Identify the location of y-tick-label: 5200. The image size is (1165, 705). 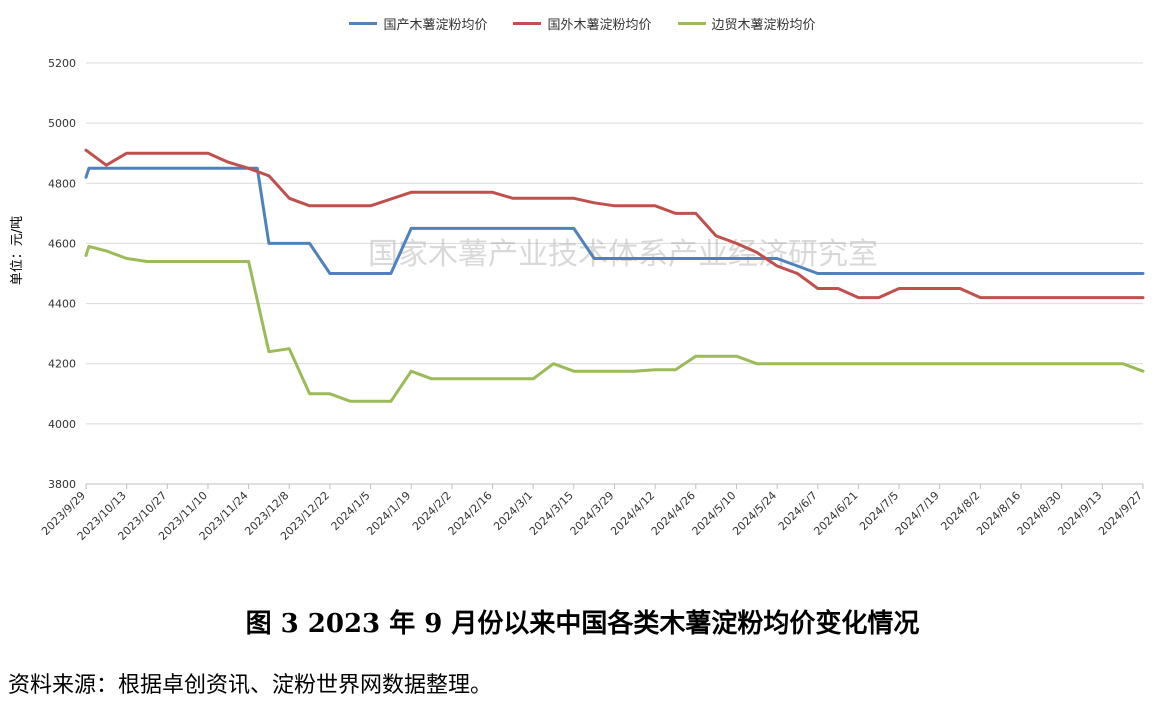
(62, 63).